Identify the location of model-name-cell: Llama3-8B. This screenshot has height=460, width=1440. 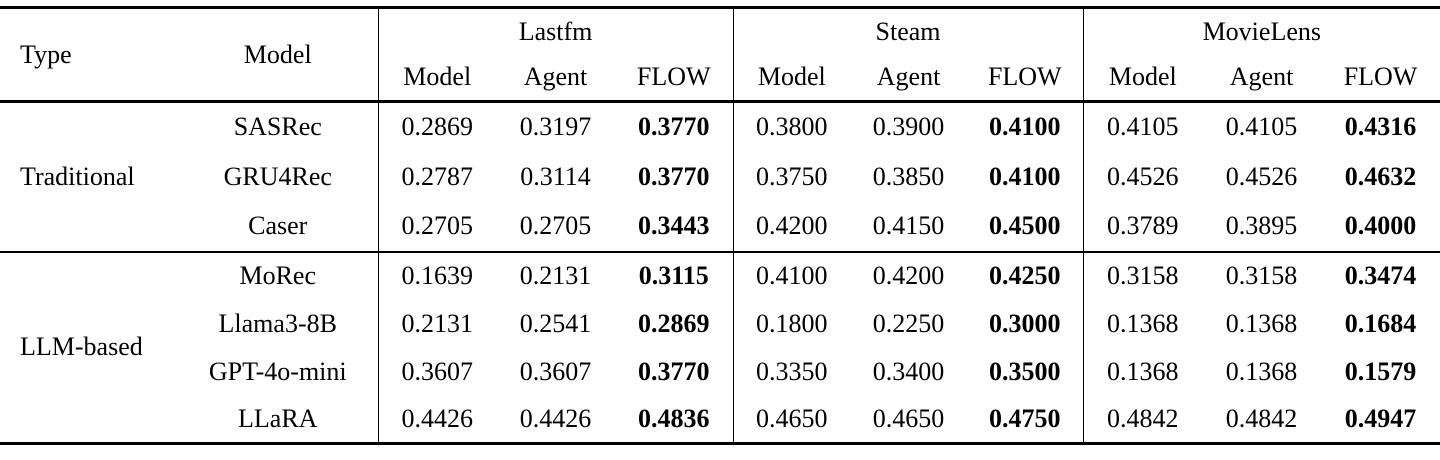
(278, 323).